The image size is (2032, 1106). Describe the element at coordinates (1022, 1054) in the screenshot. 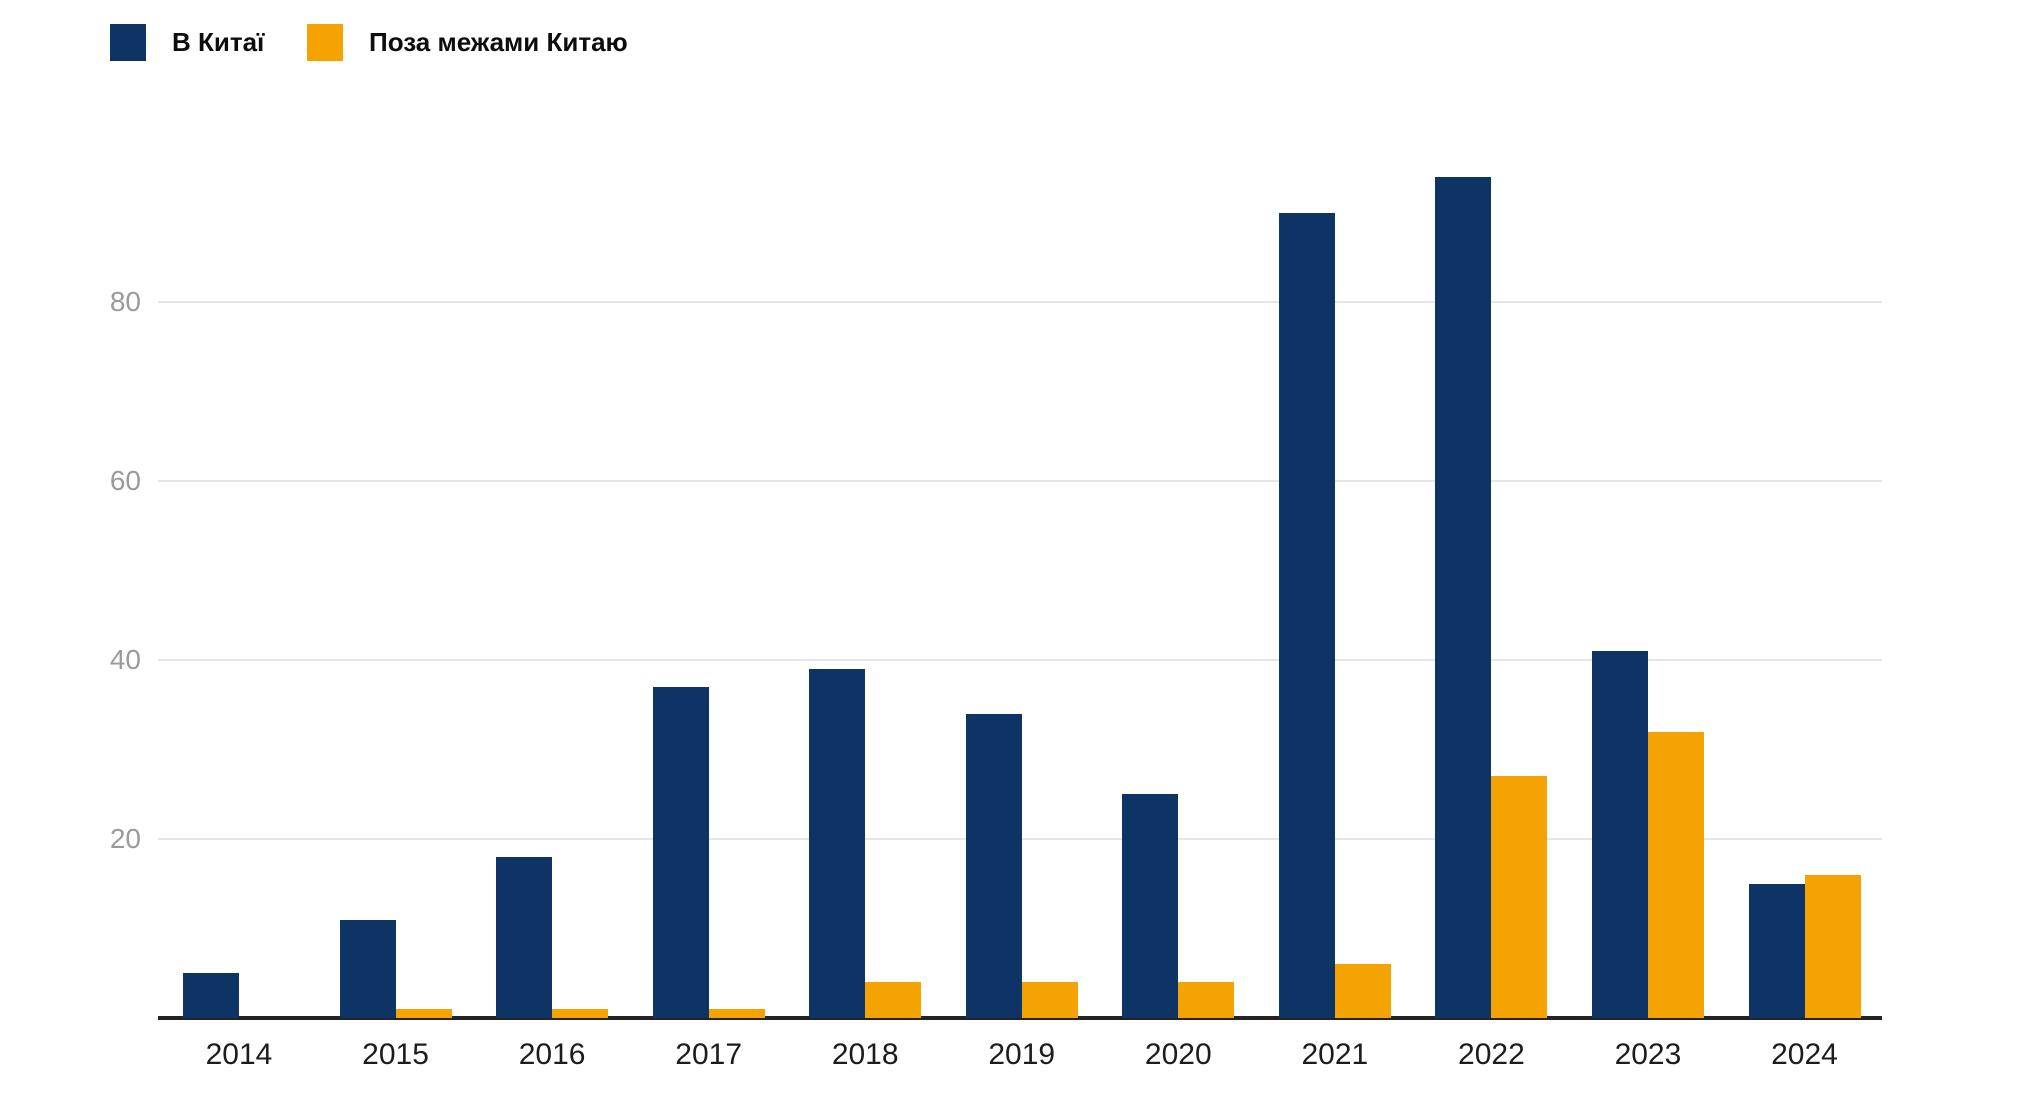

I see `x-axis-tick-2019: 2019` at that location.